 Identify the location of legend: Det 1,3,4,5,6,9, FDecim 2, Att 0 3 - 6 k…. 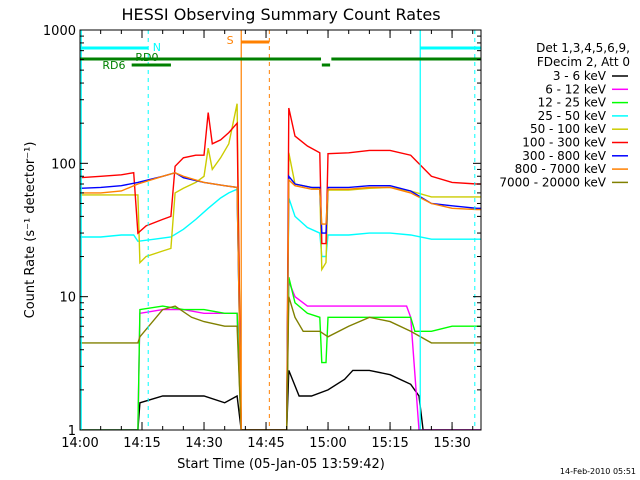
(564, 115).